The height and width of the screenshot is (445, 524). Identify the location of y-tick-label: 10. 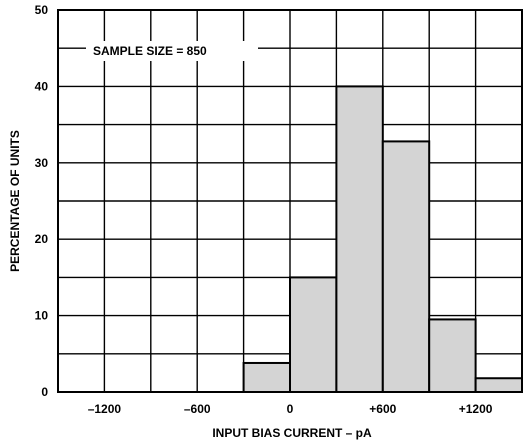
(42, 316).